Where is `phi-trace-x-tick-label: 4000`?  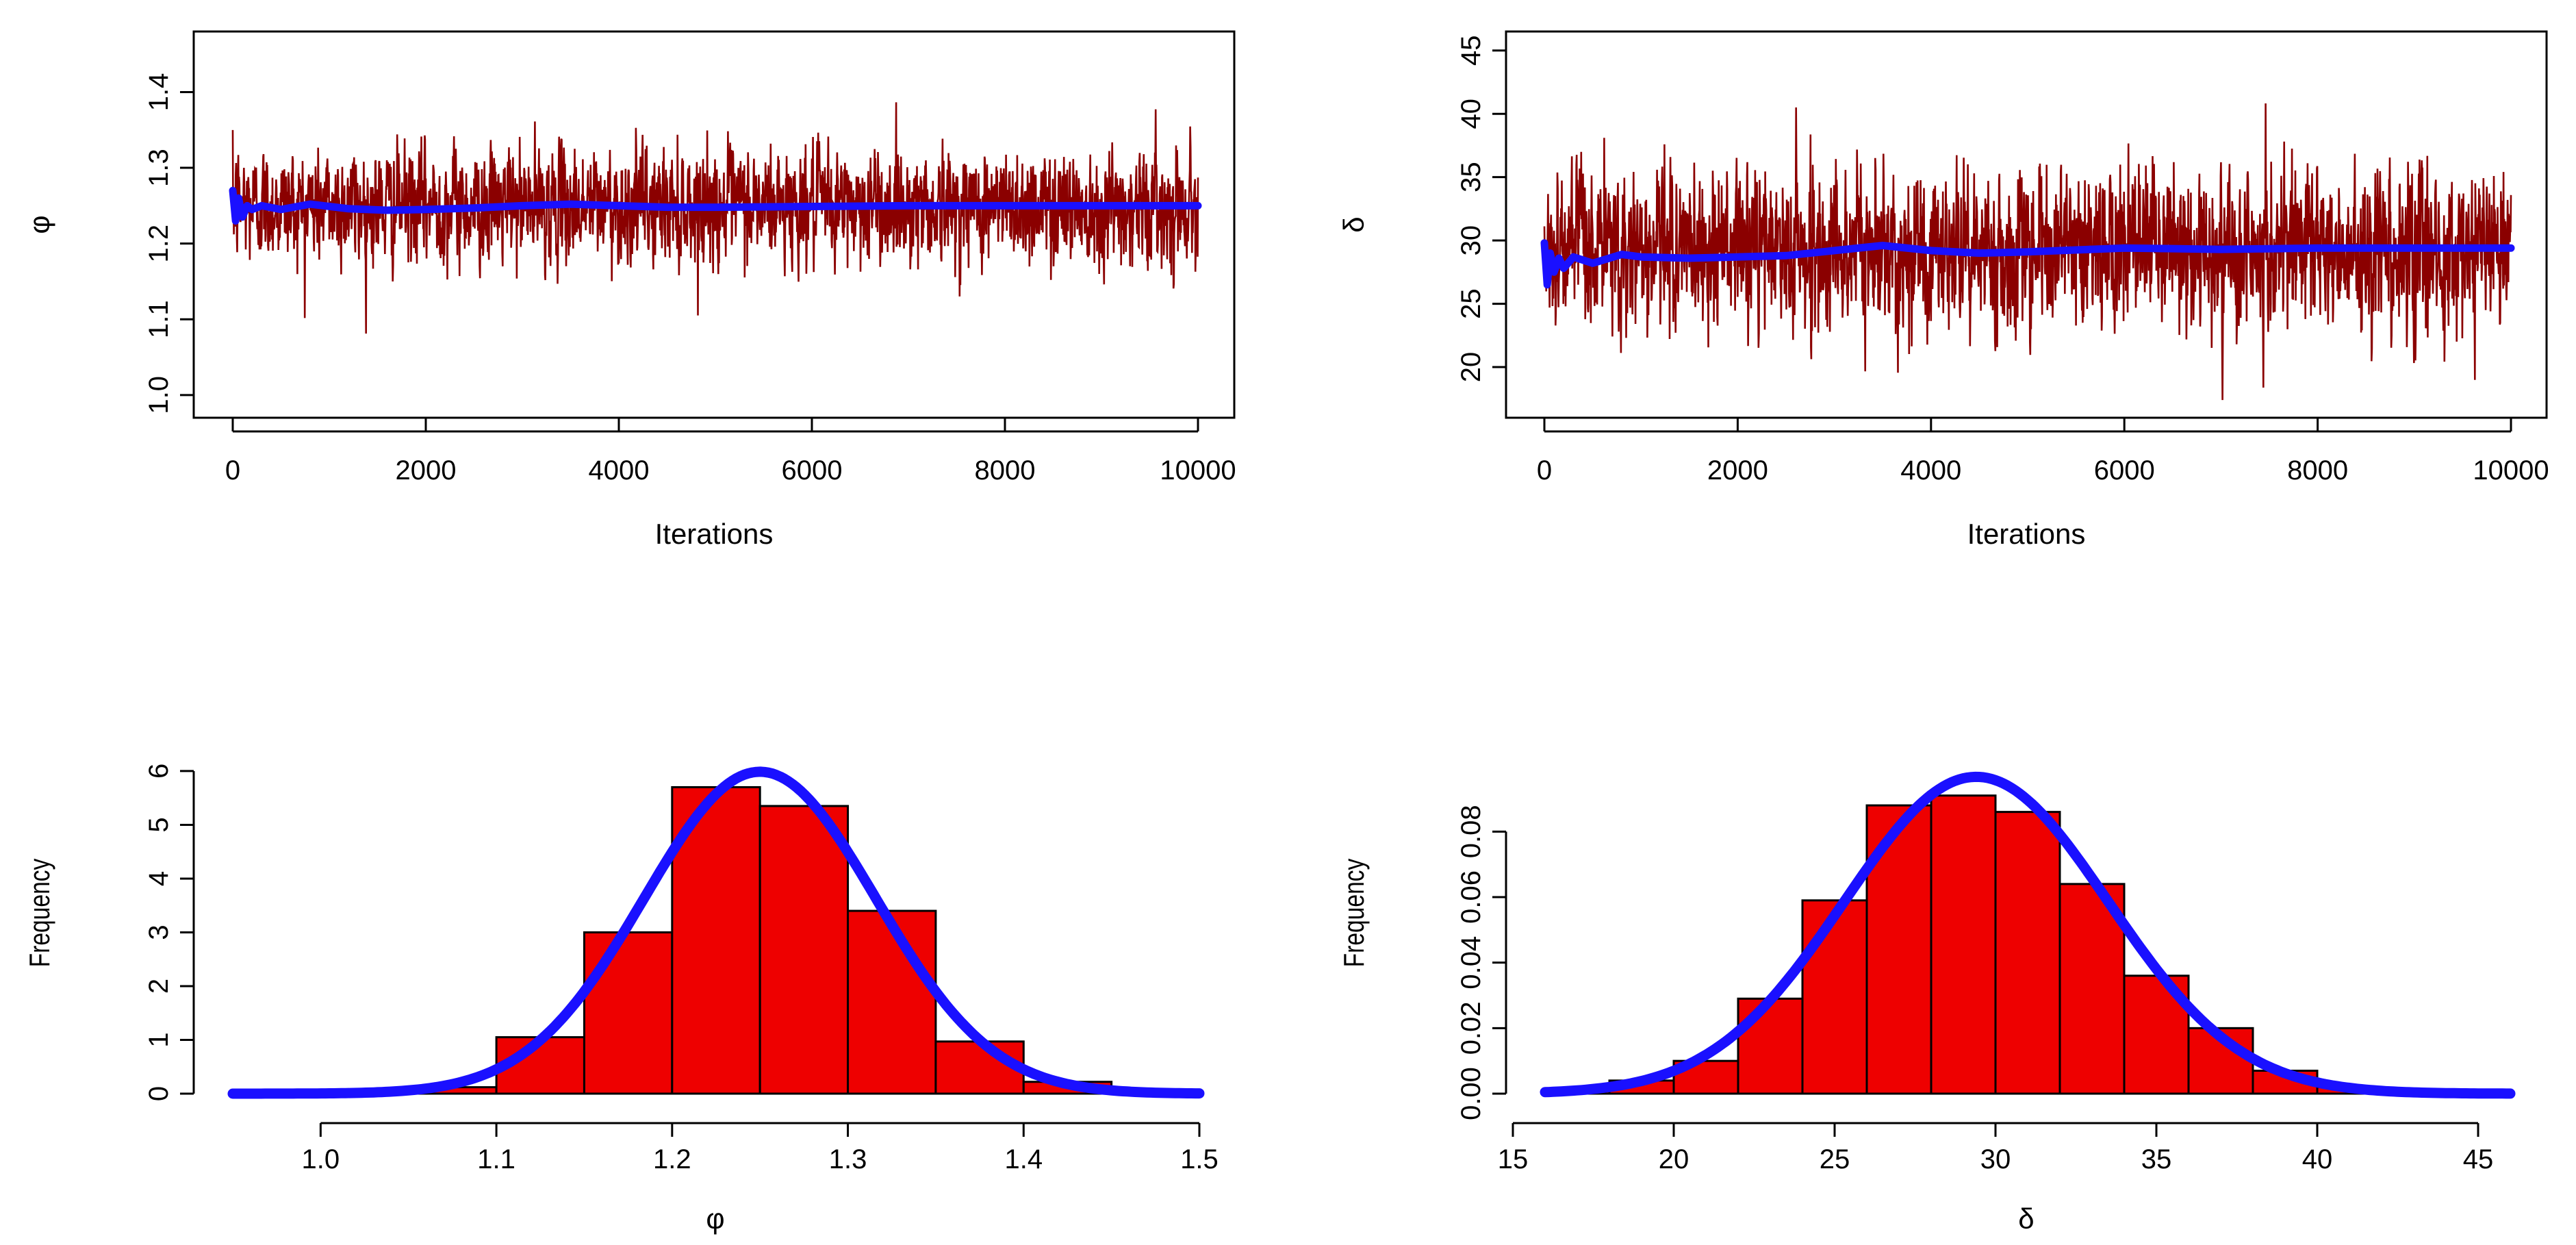 phi-trace-x-tick-label: 4000 is located at coordinates (619, 470).